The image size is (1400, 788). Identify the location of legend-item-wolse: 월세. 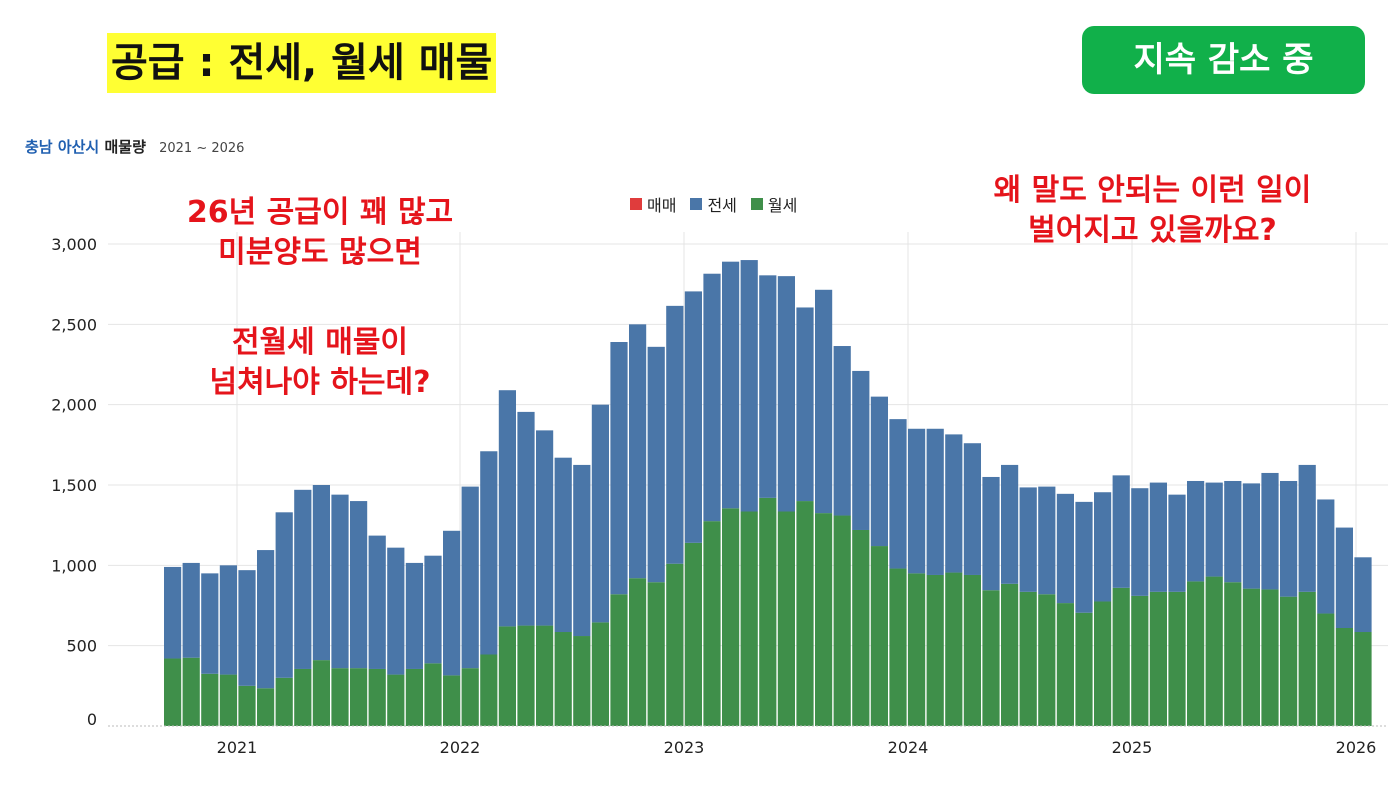
(773, 204).